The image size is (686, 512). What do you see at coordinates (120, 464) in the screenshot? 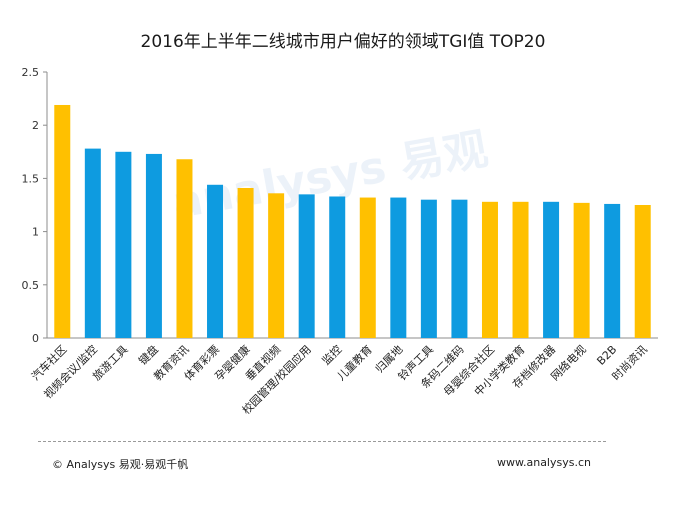
I see `footer-source: © Analysys 易观·易观千帆` at bounding box center [120, 464].